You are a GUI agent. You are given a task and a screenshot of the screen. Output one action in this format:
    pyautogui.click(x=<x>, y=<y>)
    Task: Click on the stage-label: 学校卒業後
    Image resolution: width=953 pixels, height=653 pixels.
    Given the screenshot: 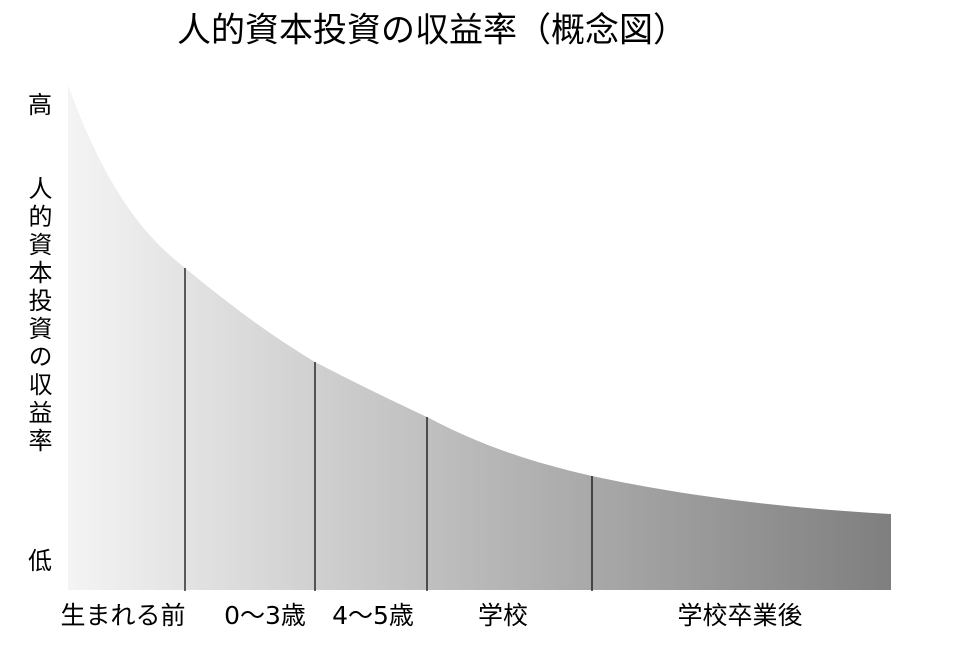 What is the action you would take?
    pyautogui.click(x=739, y=615)
    